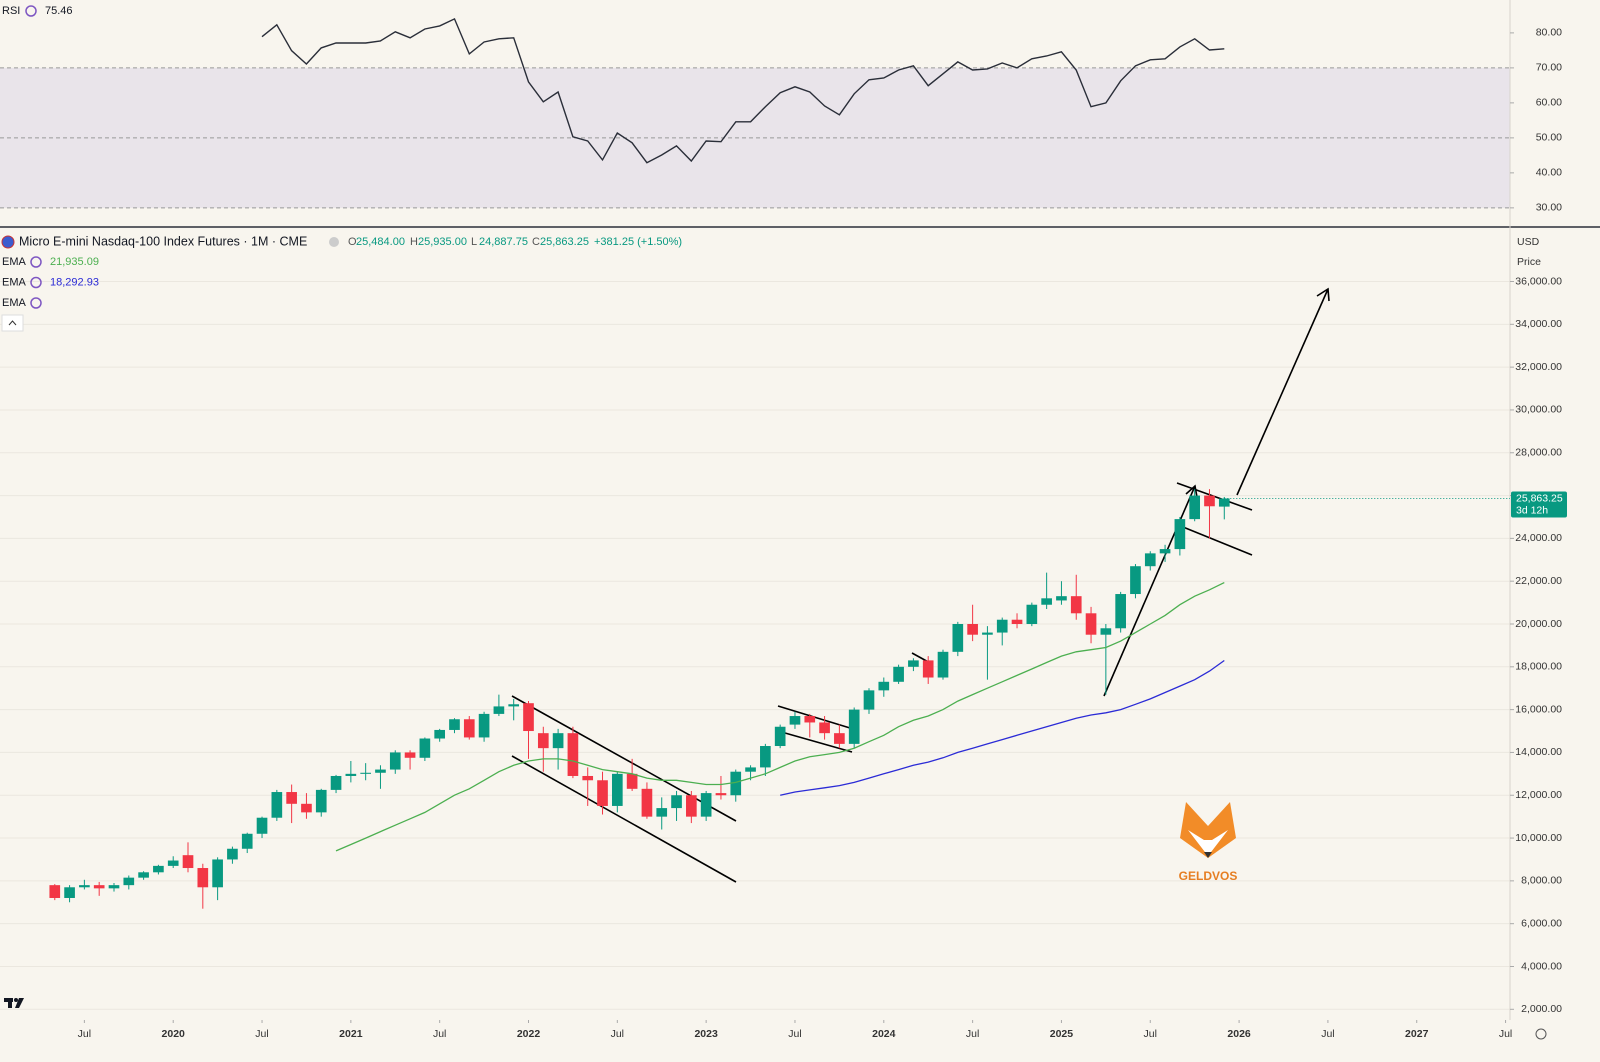 Image resolution: width=1600 pixels, height=1062 pixels. Describe the element at coordinates (442, 242) in the screenshot. I see `ohlc-value: 25,935.00` at that location.